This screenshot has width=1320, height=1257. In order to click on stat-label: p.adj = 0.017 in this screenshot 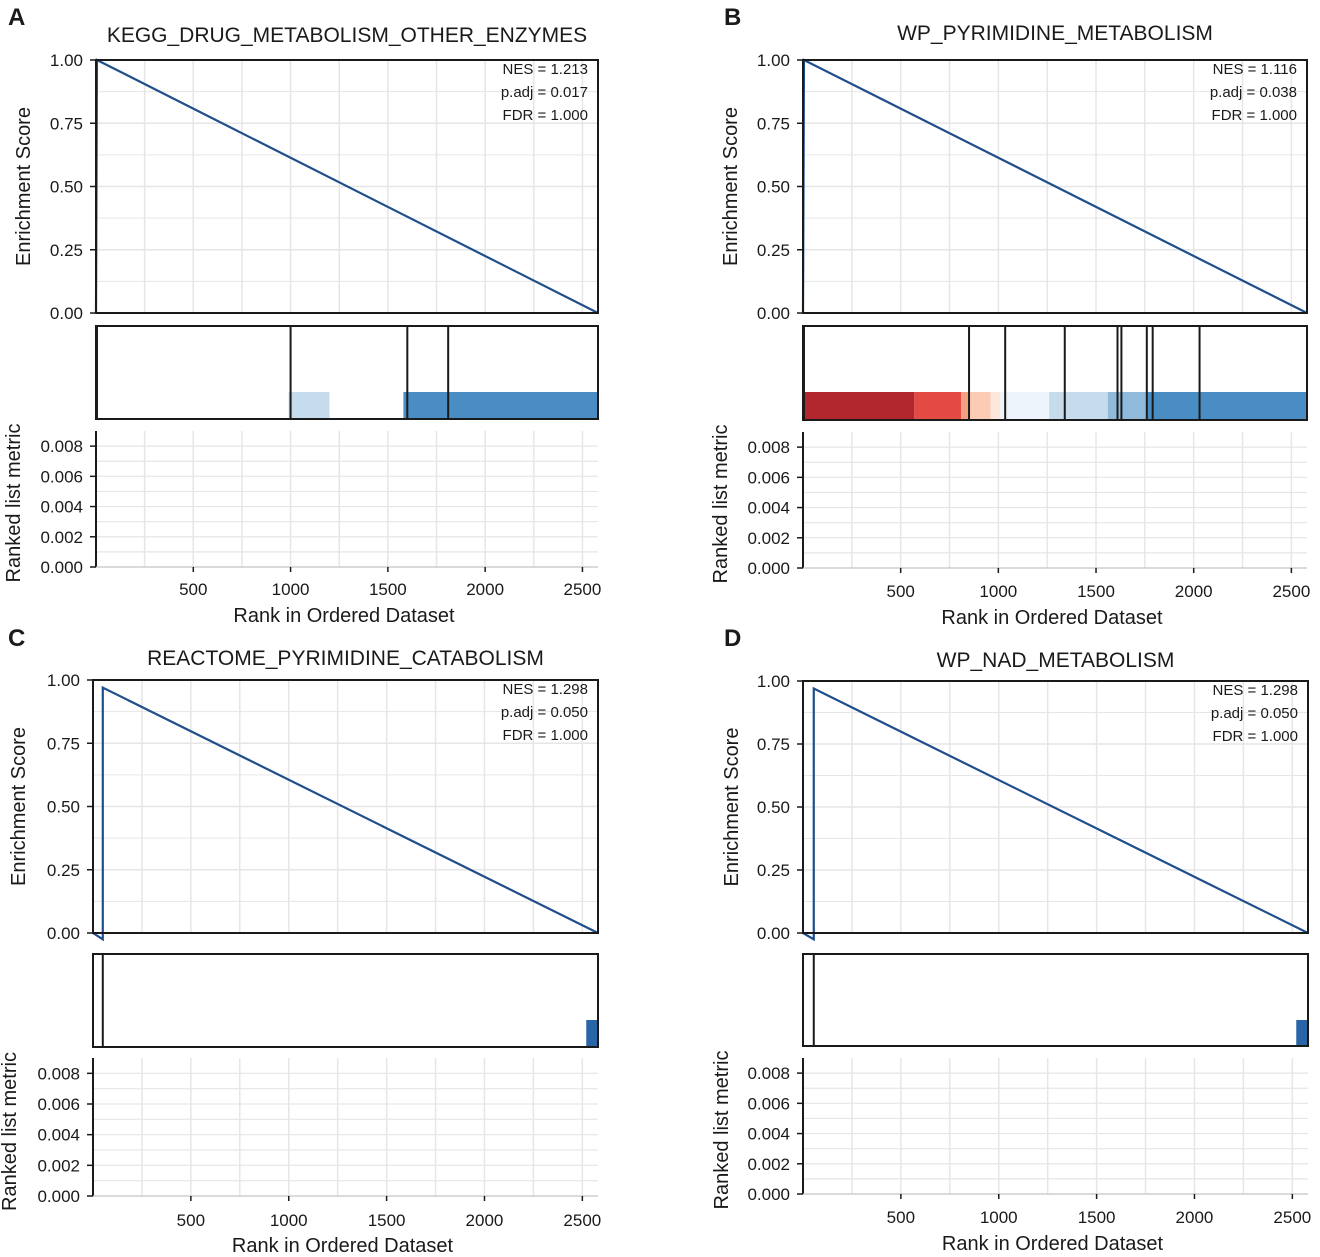, I will do `click(544, 92)`.